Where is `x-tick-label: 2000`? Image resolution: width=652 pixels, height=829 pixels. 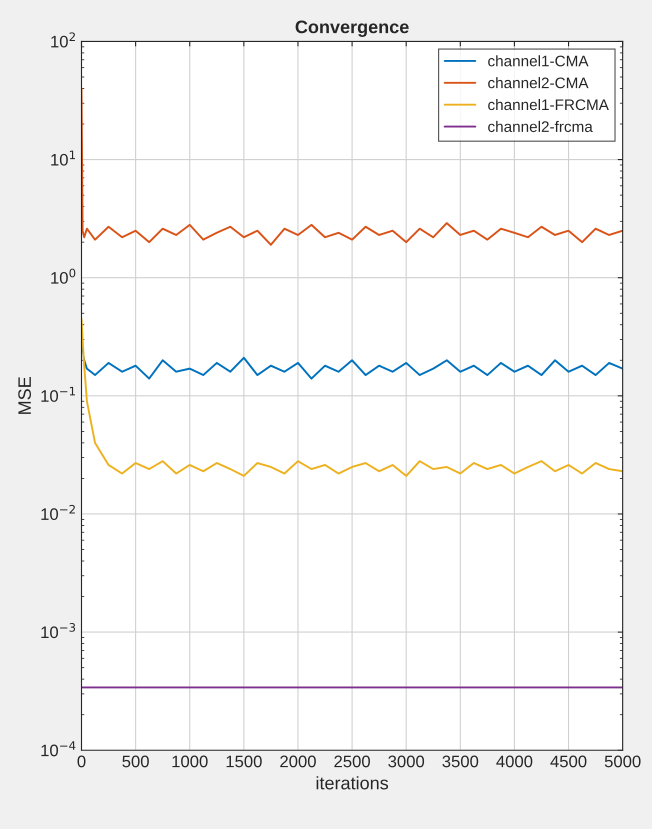 x-tick-label: 2000 is located at coordinates (298, 762).